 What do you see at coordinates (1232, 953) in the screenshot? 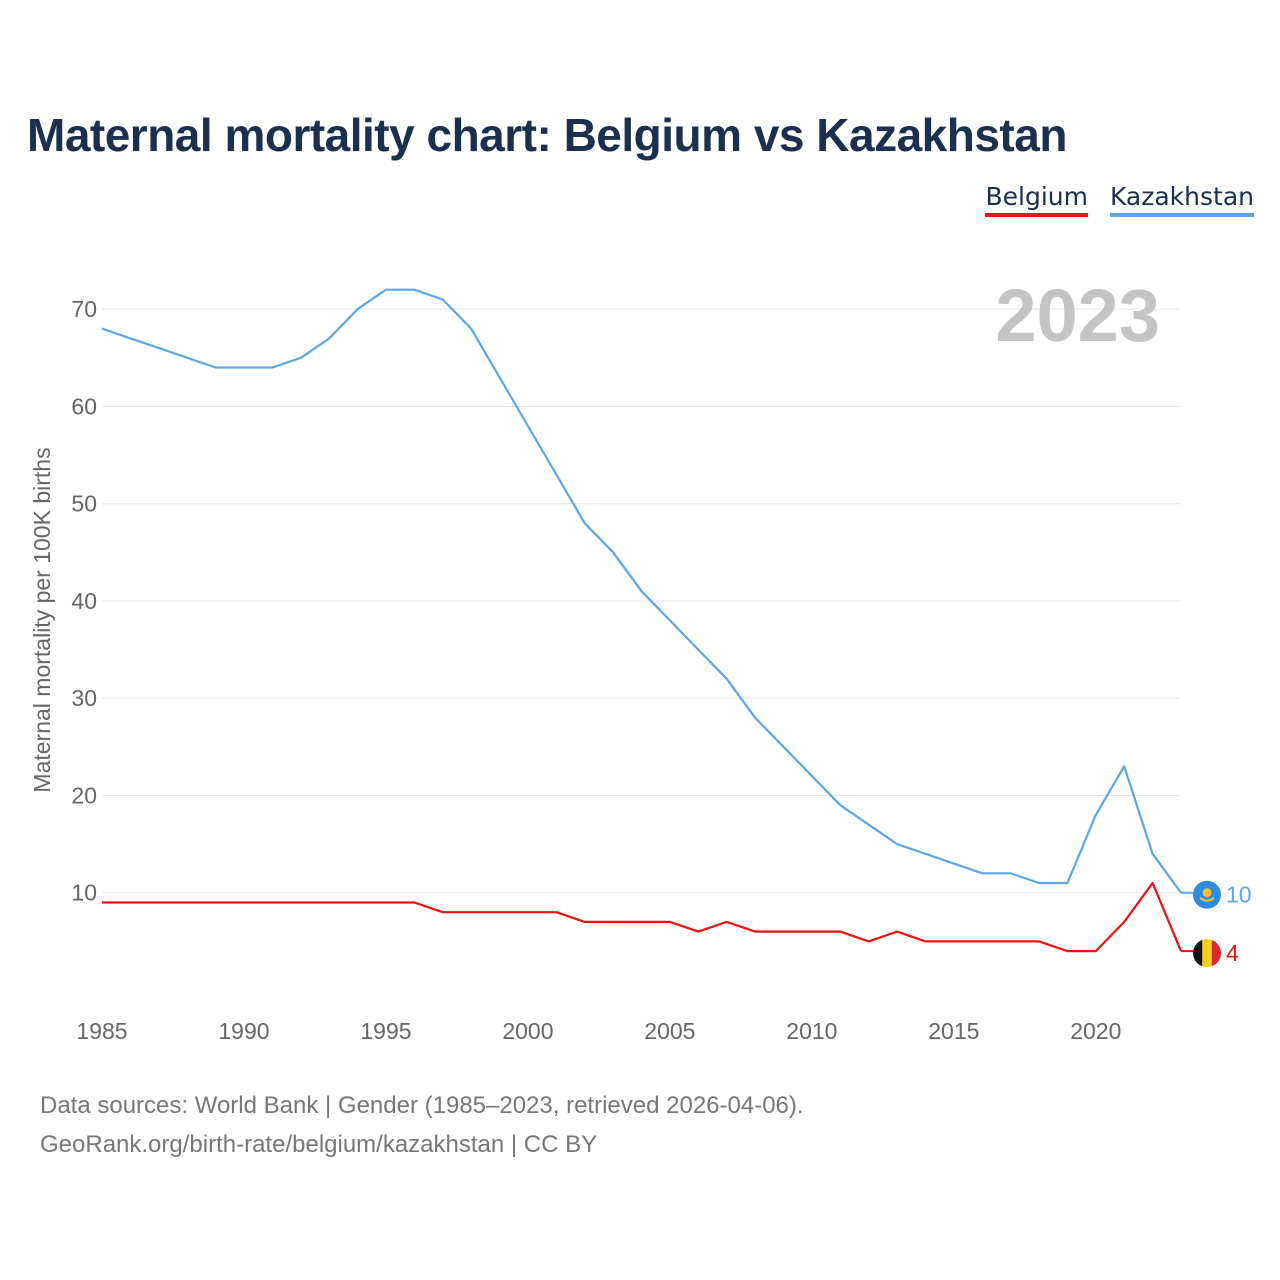
I see `end-value-label-belgium: 4` at bounding box center [1232, 953].